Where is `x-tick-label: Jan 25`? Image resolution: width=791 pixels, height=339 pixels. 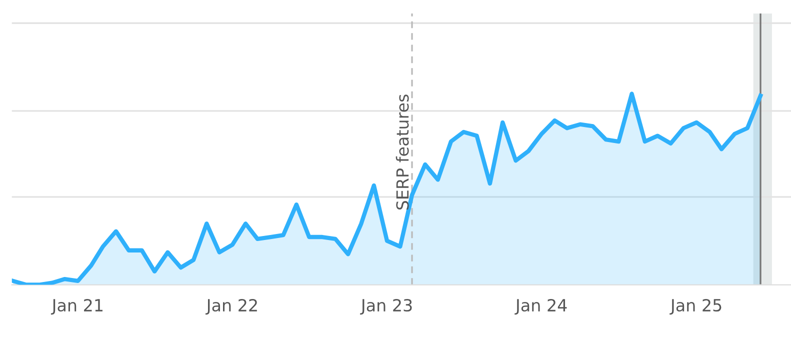
x-tick-label: Jan 25 is located at coordinates (696, 306).